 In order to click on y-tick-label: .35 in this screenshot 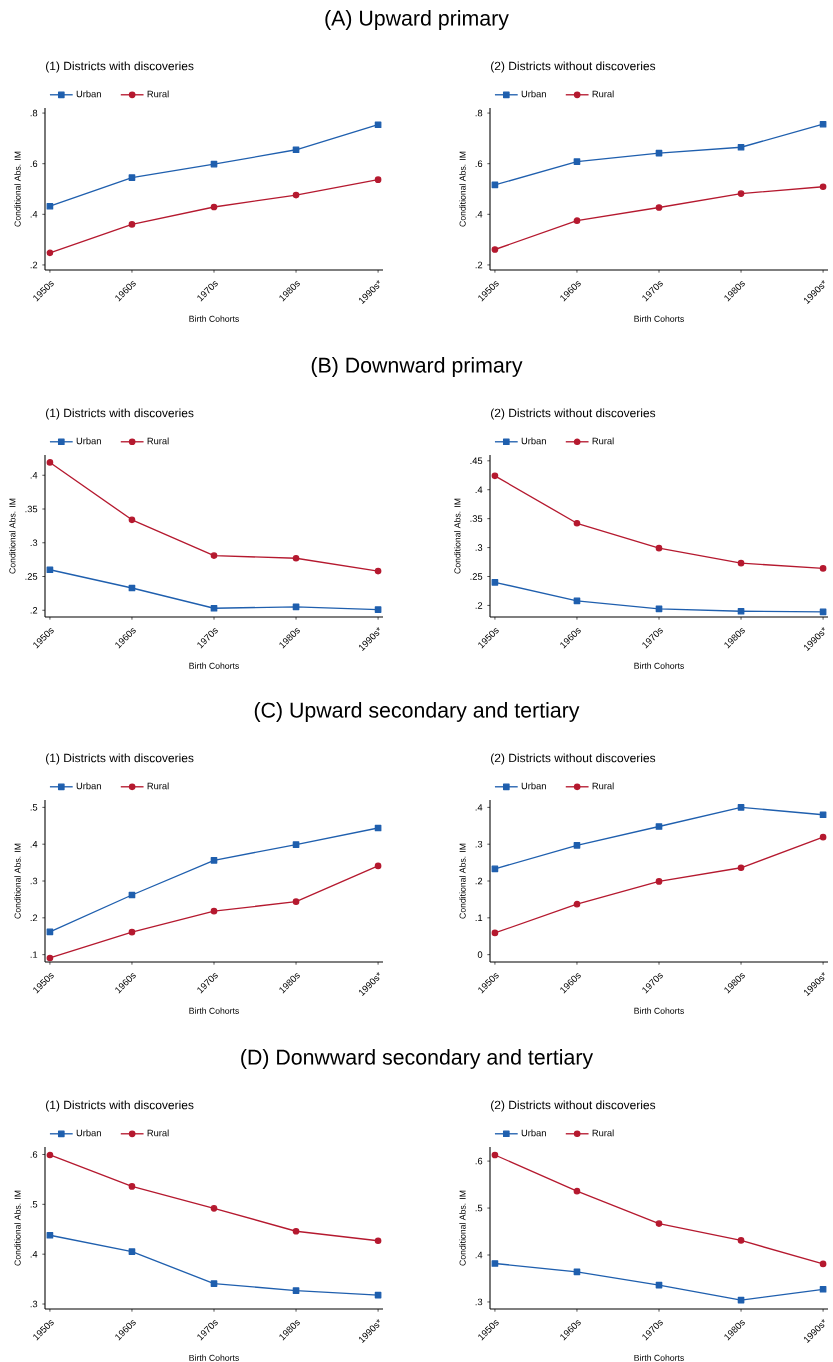, I will do `click(476, 518)`.